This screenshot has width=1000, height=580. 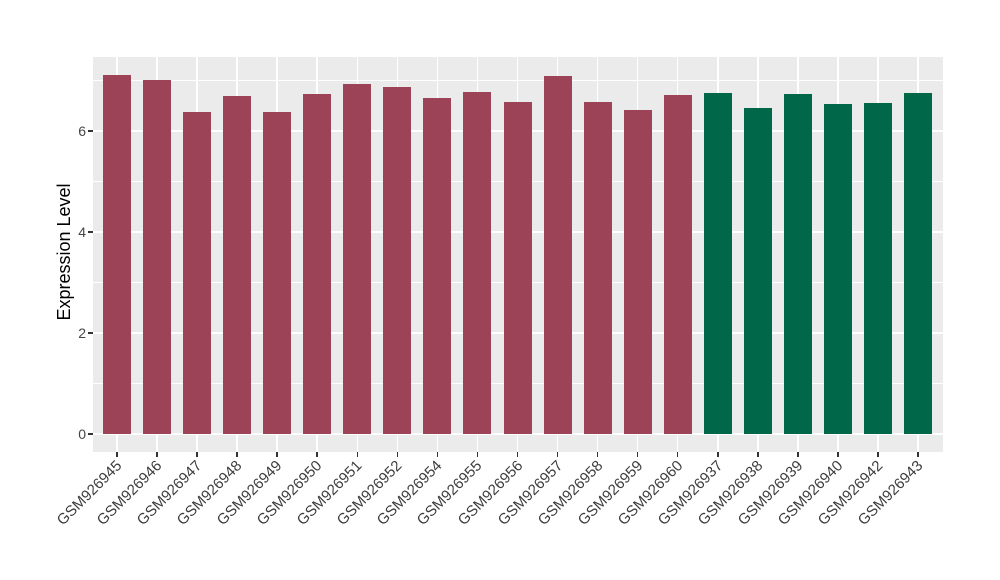 I want to click on bar-GSM926949, so click(x=277, y=272).